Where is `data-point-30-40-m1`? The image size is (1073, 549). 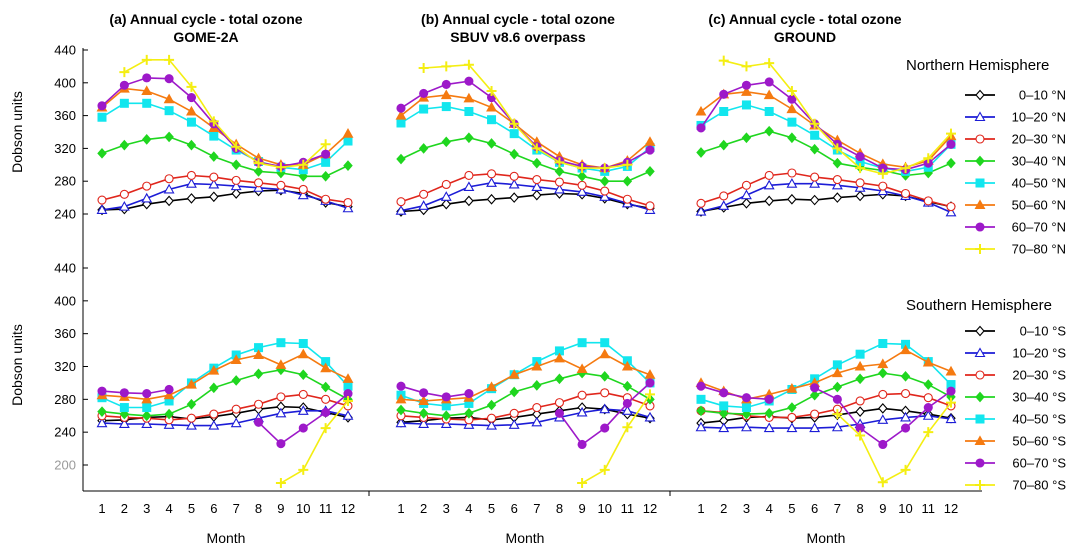 data-point-30-40-m1 is located at coordinates (701, 411).